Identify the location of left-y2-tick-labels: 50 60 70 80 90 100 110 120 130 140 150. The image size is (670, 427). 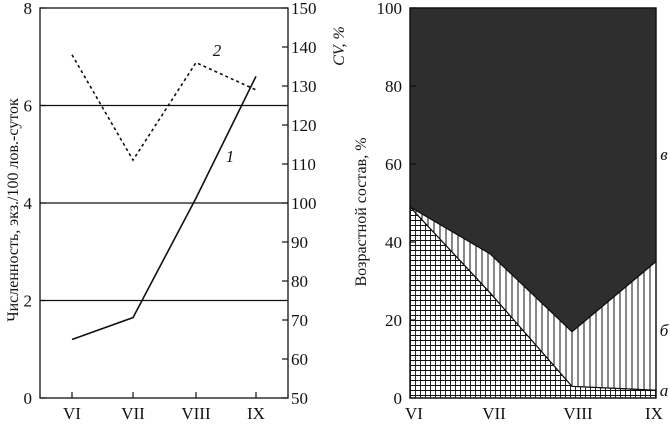
(304, 204).